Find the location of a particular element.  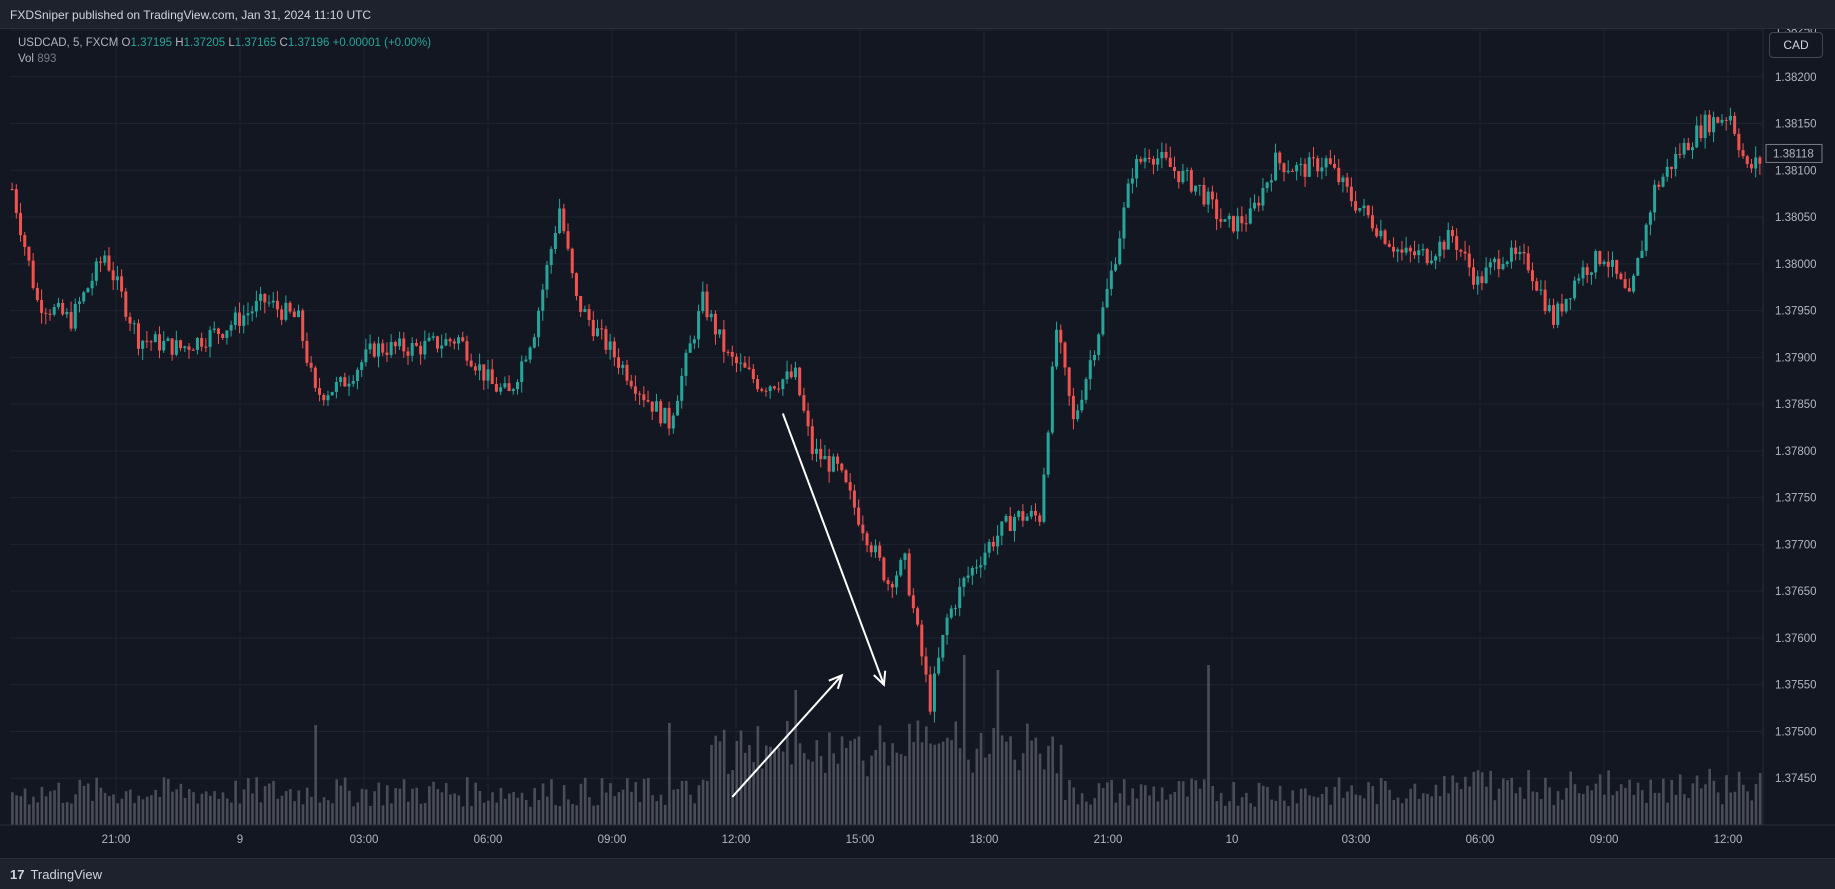

legend-change: +0.00001 (+0.00%) is located at coordinates (382, 43).